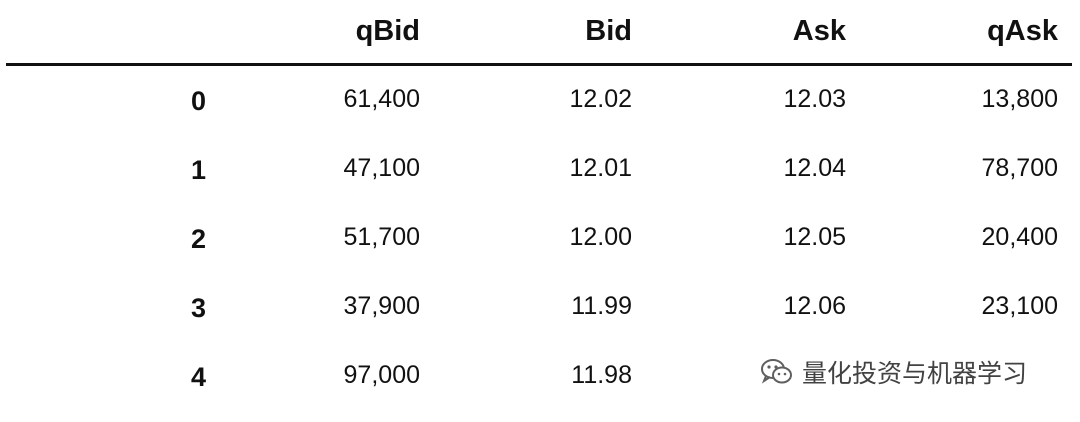 The width and height of the screenshot is (1080, 422). I want to click on row-index: 2, so click(198, 239).